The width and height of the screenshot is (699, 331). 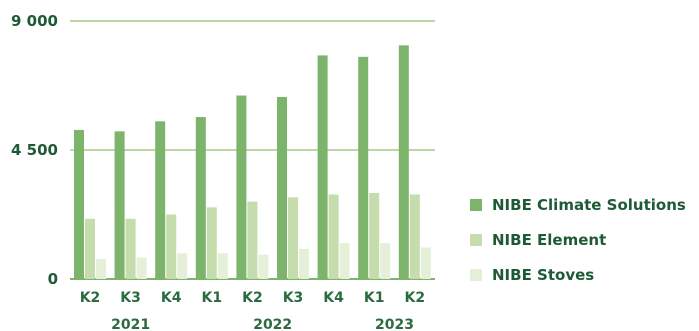 I want to click on legend-swatch-climate-solutions, so click(x=476, y=204).